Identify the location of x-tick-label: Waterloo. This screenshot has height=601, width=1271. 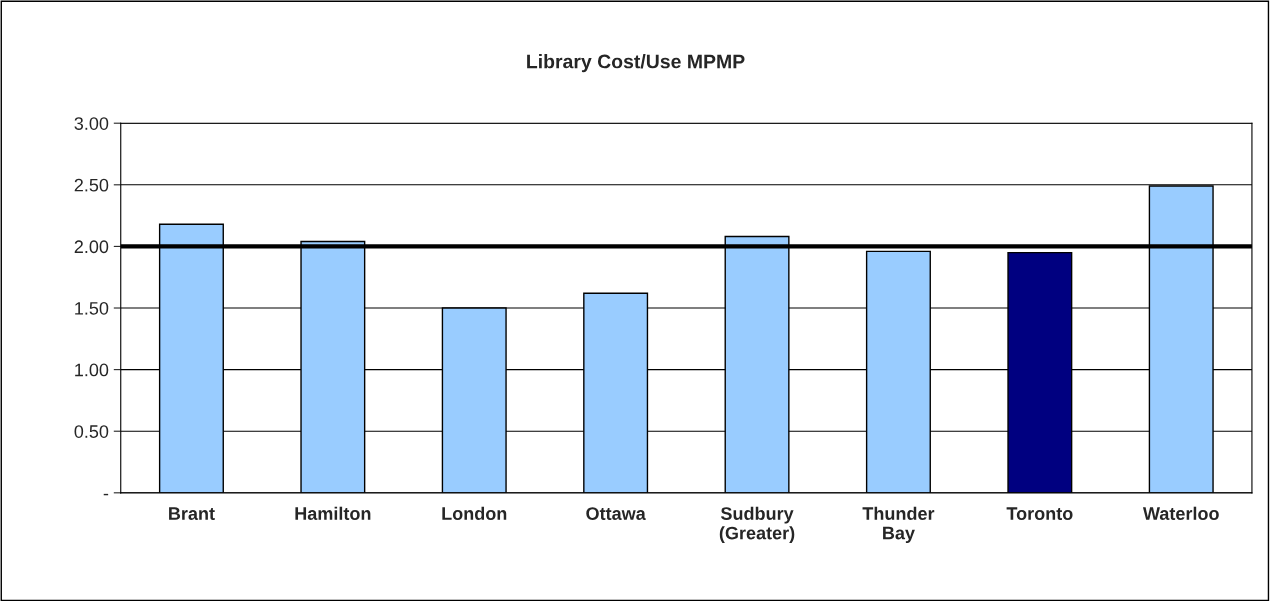
(1180, 513).